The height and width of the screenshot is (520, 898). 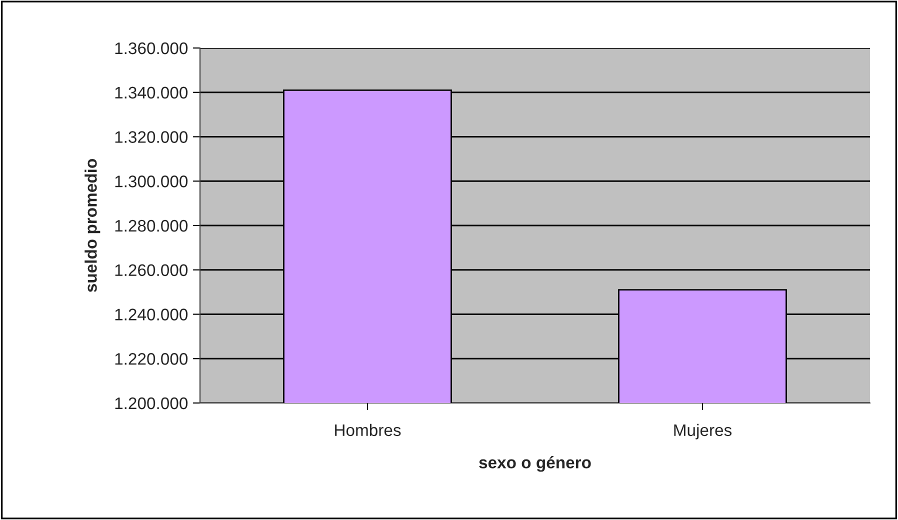 I want to click on y-tick-label: 1.320.000, so click(x=151, y=137).